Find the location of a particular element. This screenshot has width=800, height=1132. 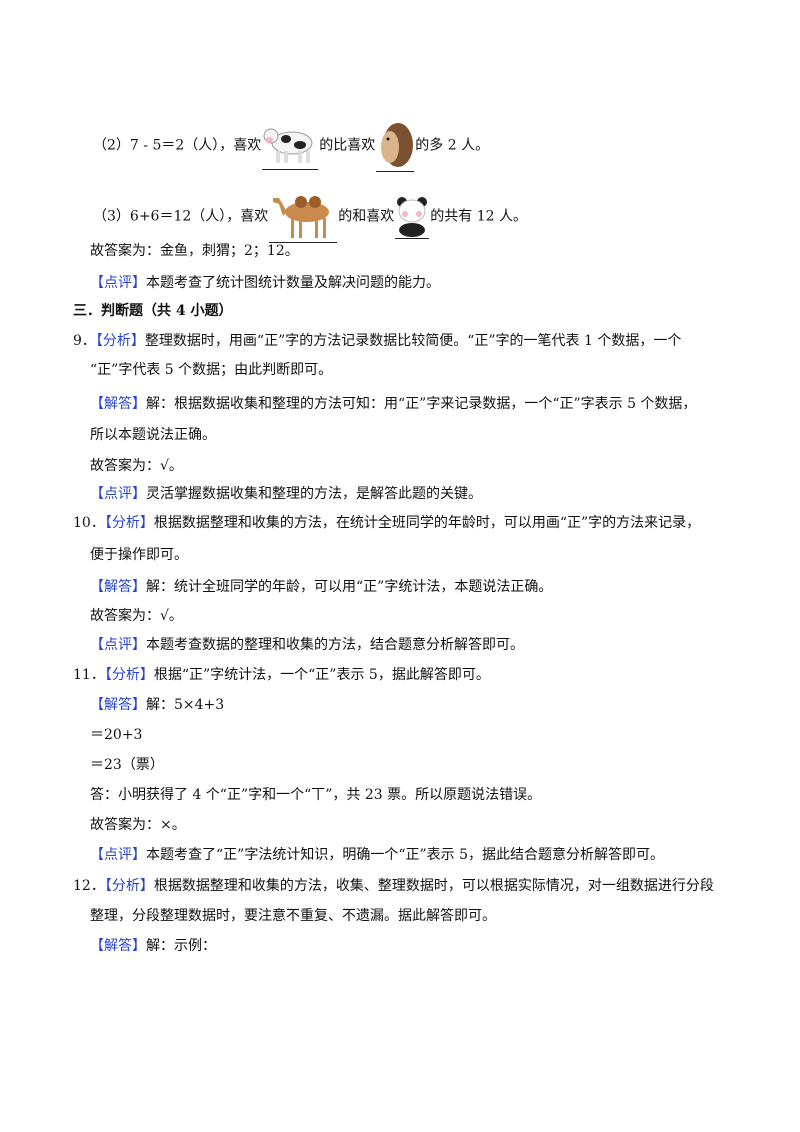

q9-solution-cont: 所以本题说法正确。 is located at coordinates (153, 435).